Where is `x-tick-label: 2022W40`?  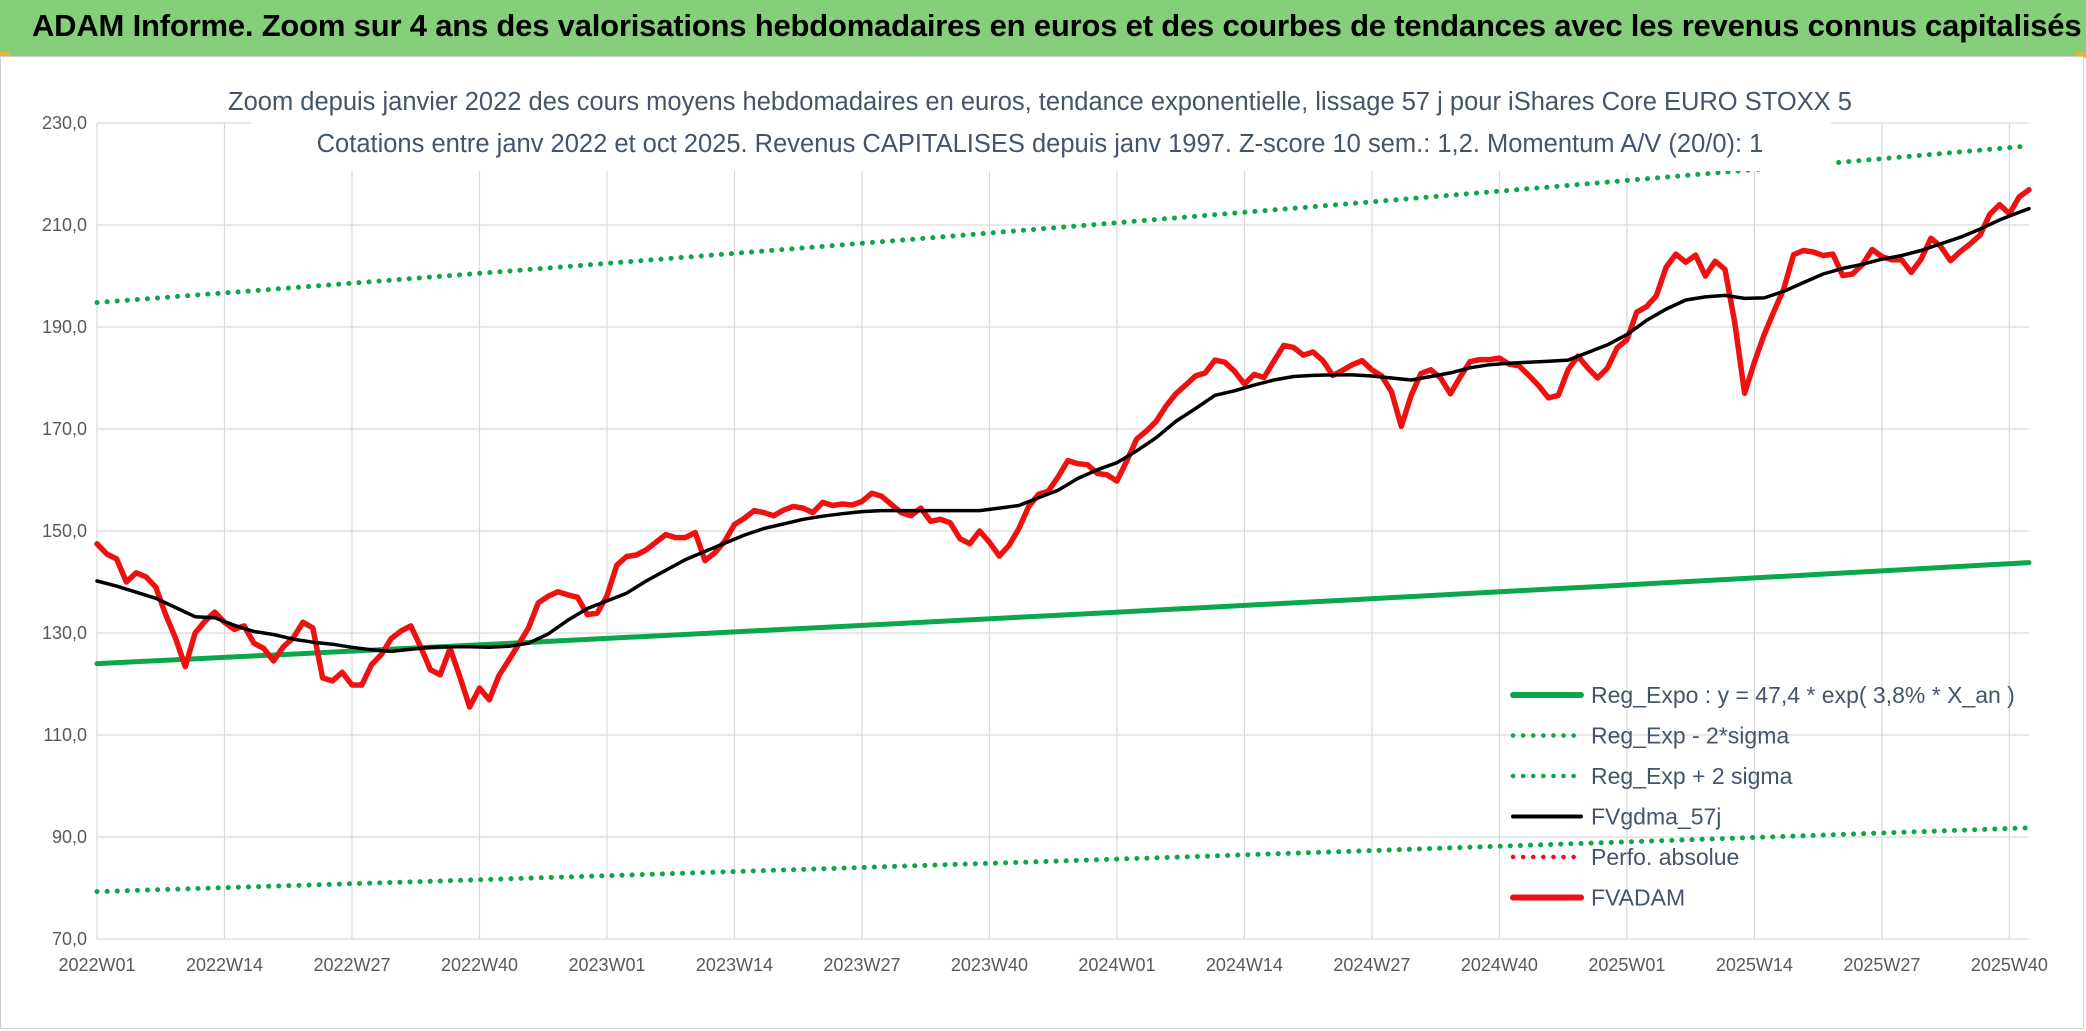
x-tick-label: 2022W40 is located at coordinates (479, 965).